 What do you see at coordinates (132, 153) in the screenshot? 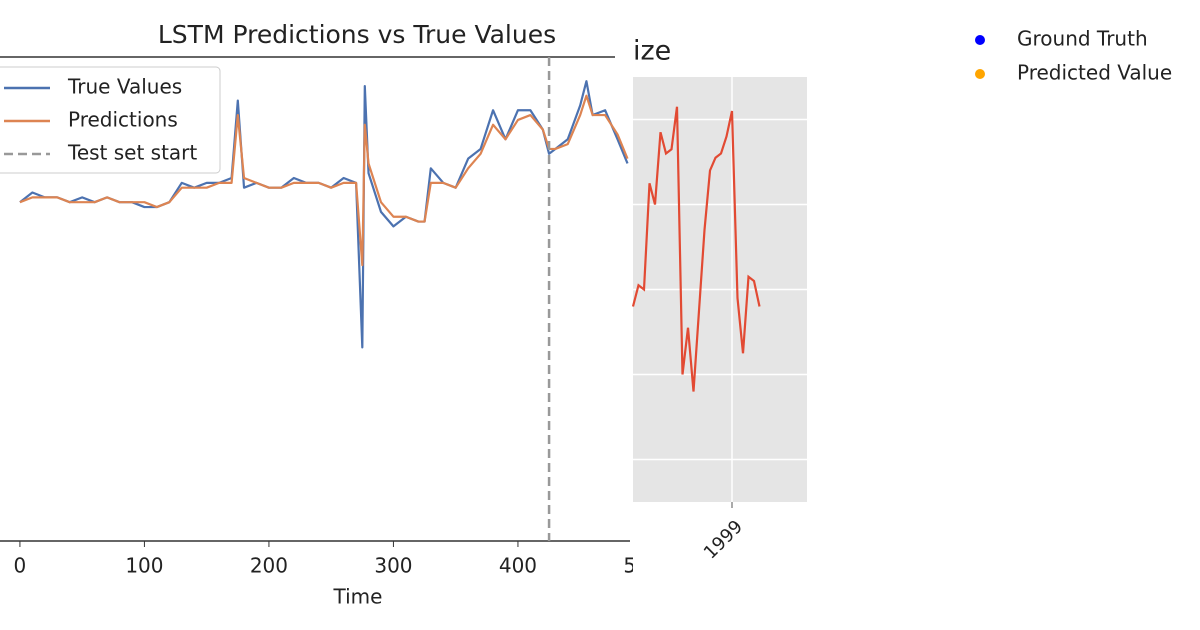
I see `legend-label: Test set start` at bounding box center [132, 153].